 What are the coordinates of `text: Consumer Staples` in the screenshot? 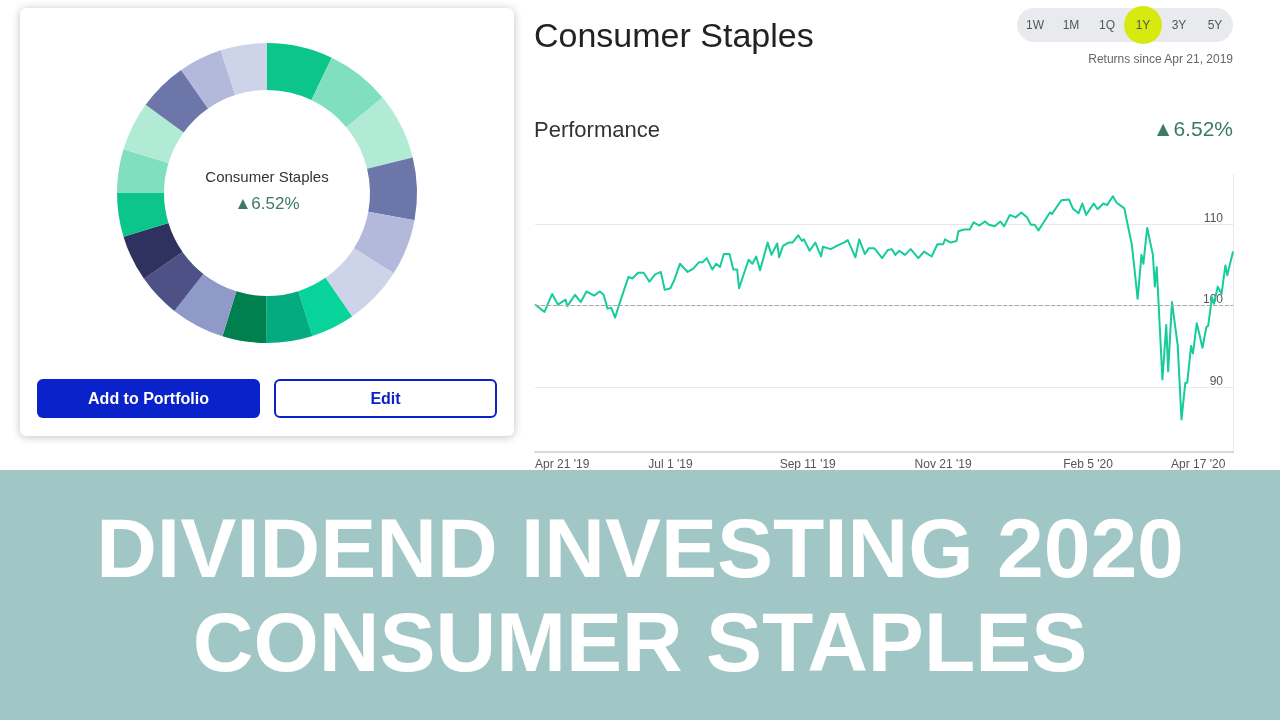 It's located at (267, 176).